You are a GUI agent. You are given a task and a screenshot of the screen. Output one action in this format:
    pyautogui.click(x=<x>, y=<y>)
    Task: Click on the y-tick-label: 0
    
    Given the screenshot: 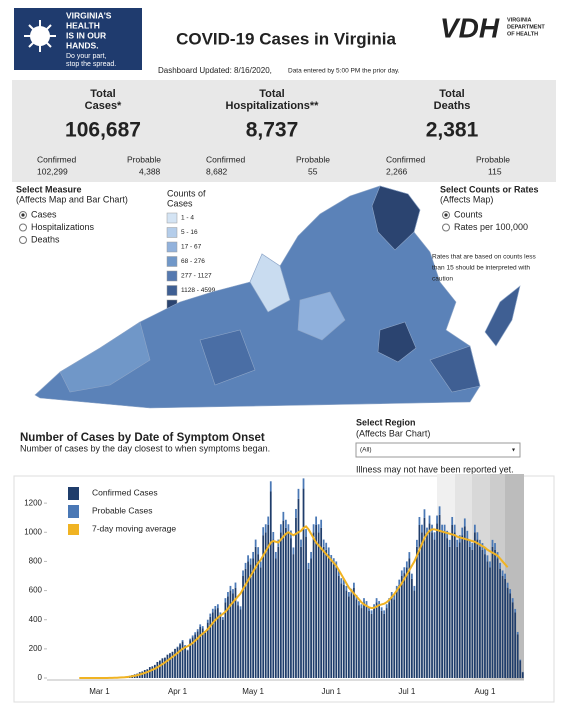 What is the action you would take?
    pyautogui.click(x=40, y=677)
    